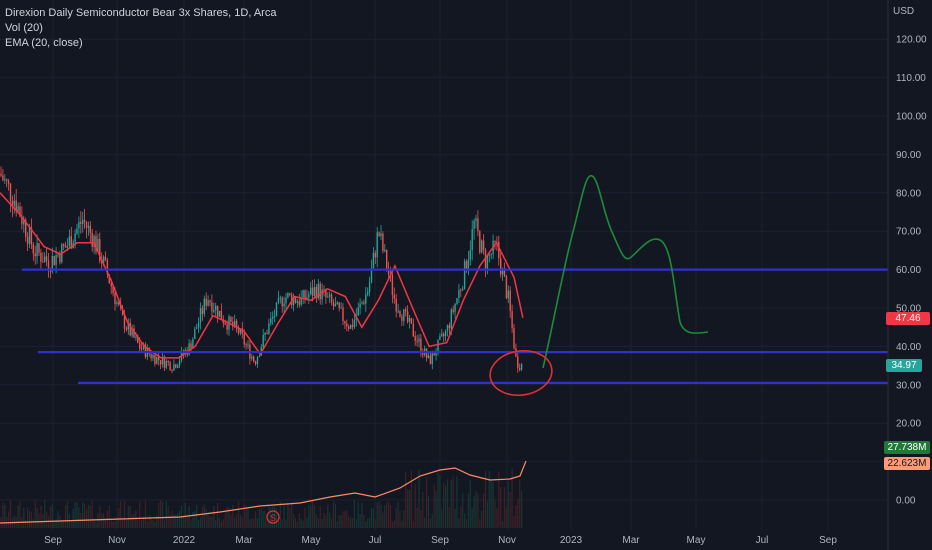 The image size is (932, 550). What do you see at coordinates (908, 232) in the screenshot?
I see `price-tick-label: 70.00` at bounding box center [908, 232].